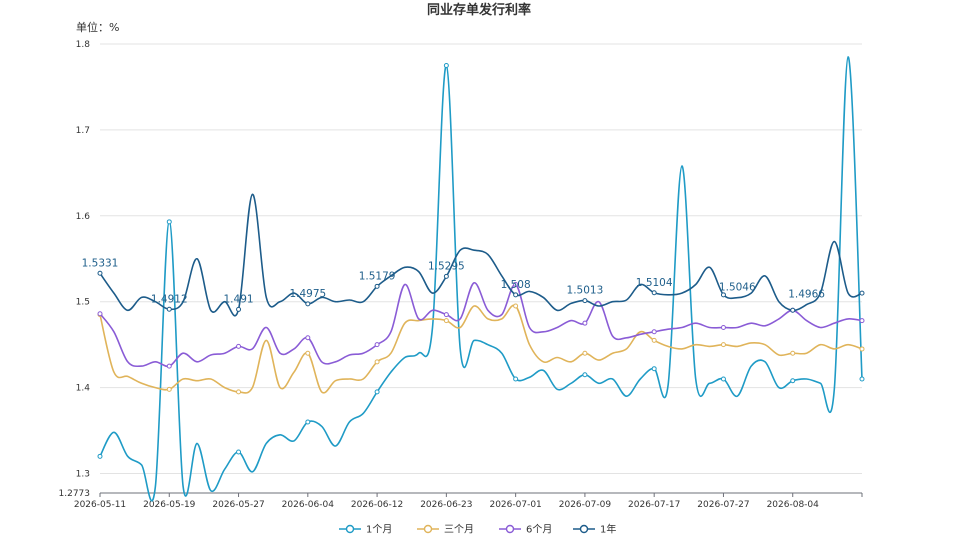 This screenshot has width=959, height=539. I want to click on x-tick-label: 2026-06-04, so click(308, 505).